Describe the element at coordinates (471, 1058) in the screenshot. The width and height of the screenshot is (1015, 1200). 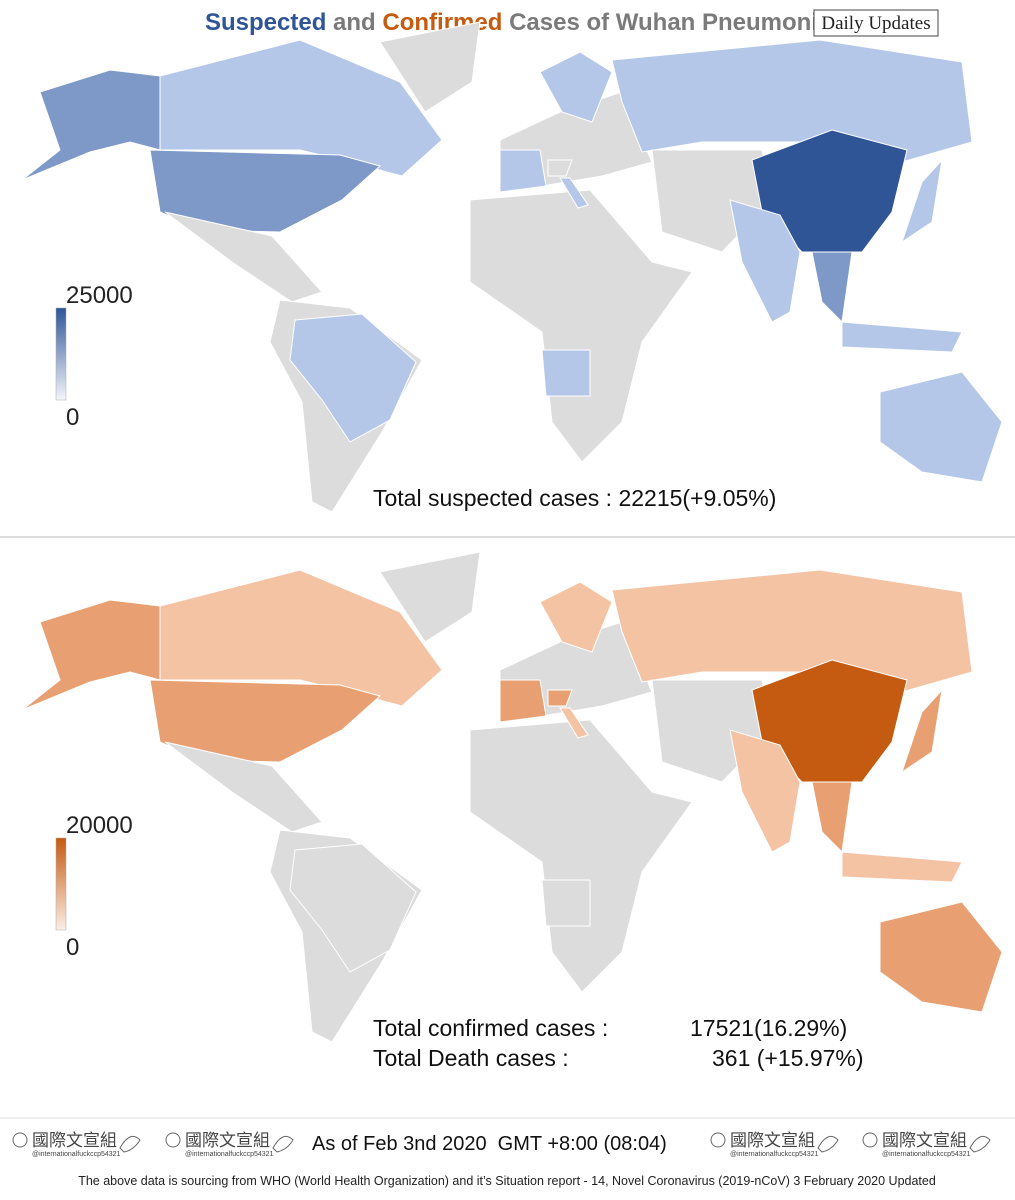
I see `summary-text: Total Death cases :` at that location.